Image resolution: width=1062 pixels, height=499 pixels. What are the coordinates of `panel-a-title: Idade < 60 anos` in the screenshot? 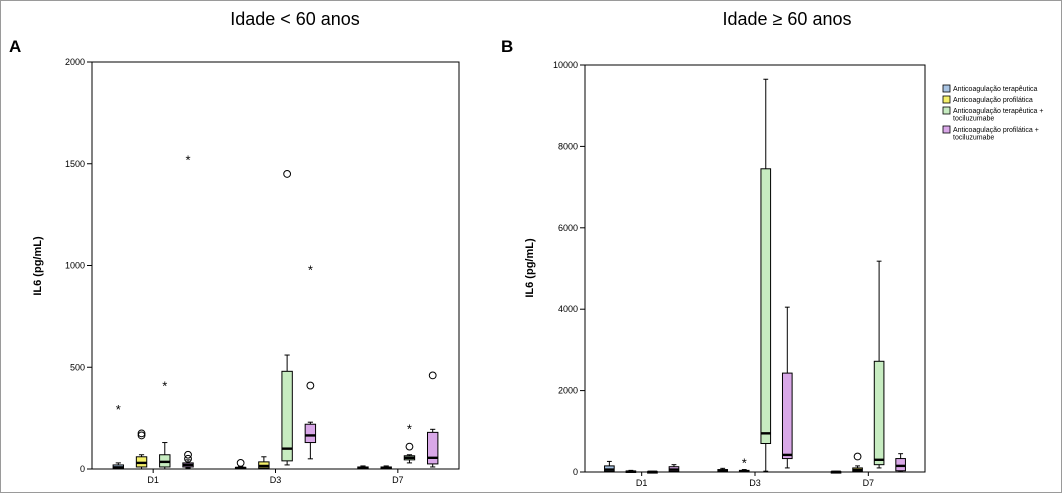 It's located at (295, 19).